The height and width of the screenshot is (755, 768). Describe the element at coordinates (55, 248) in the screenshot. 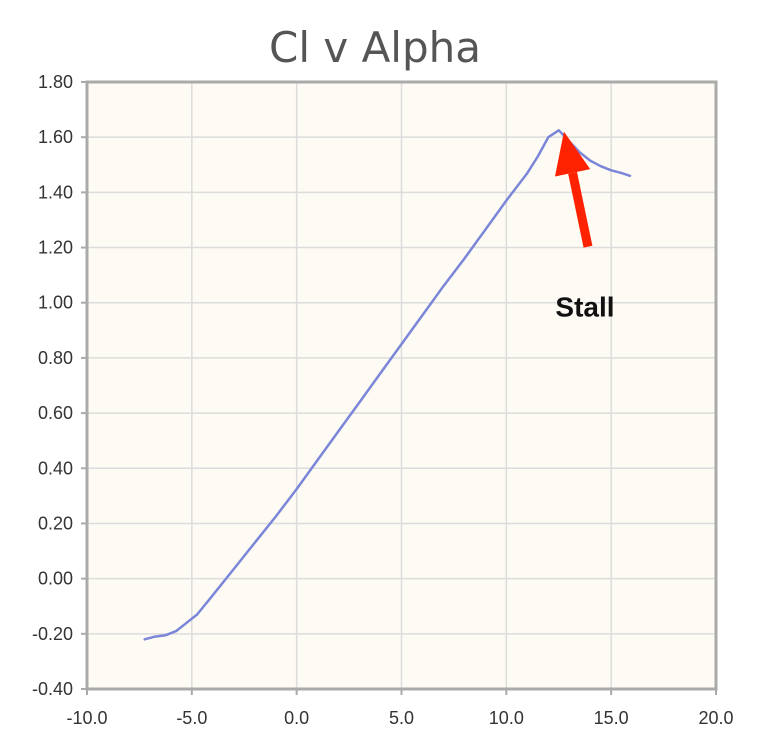

I see `y-tick-label: 1.20` at that location.